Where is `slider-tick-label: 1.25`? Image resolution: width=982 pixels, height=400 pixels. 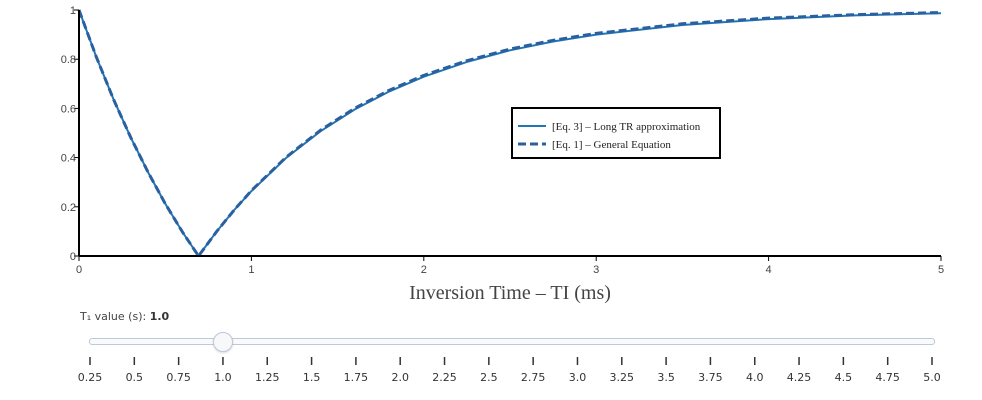
slider-tick-label: 1.25 is located at coordinates (267, 377).